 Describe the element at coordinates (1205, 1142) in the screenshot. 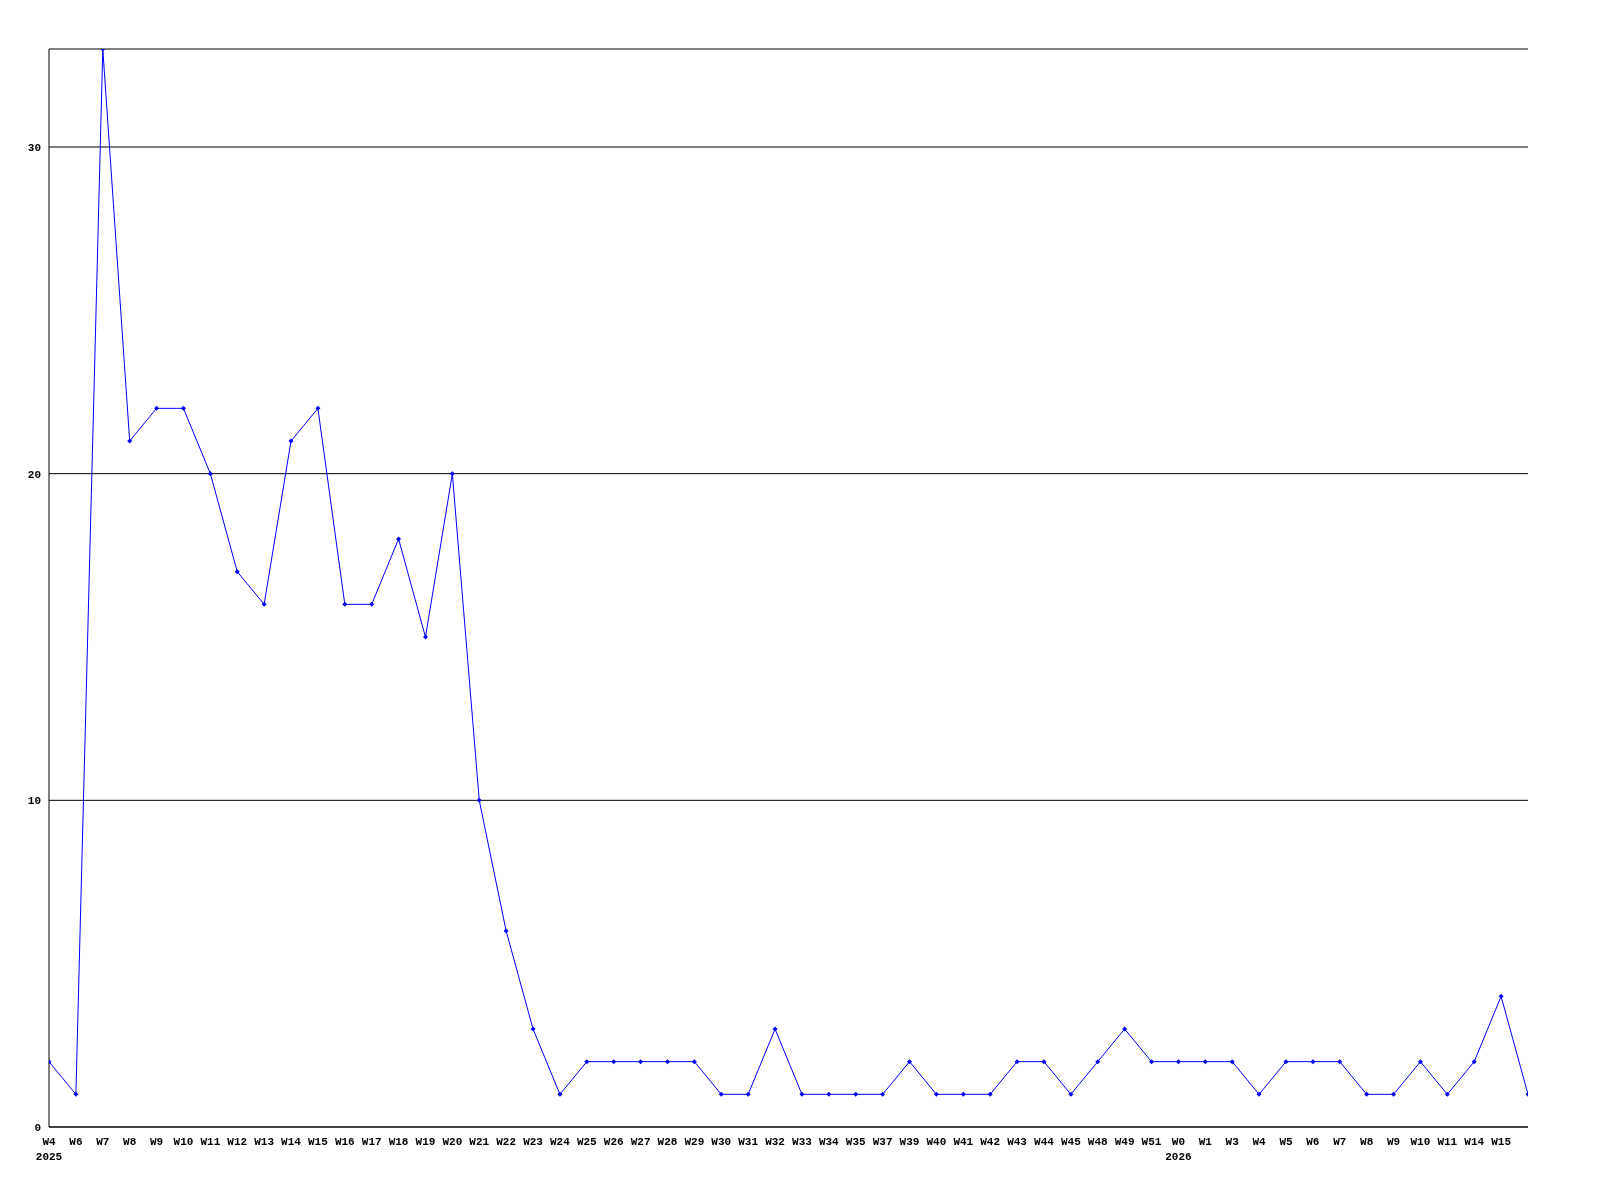

I see `x-tick-label: W1` at that location.